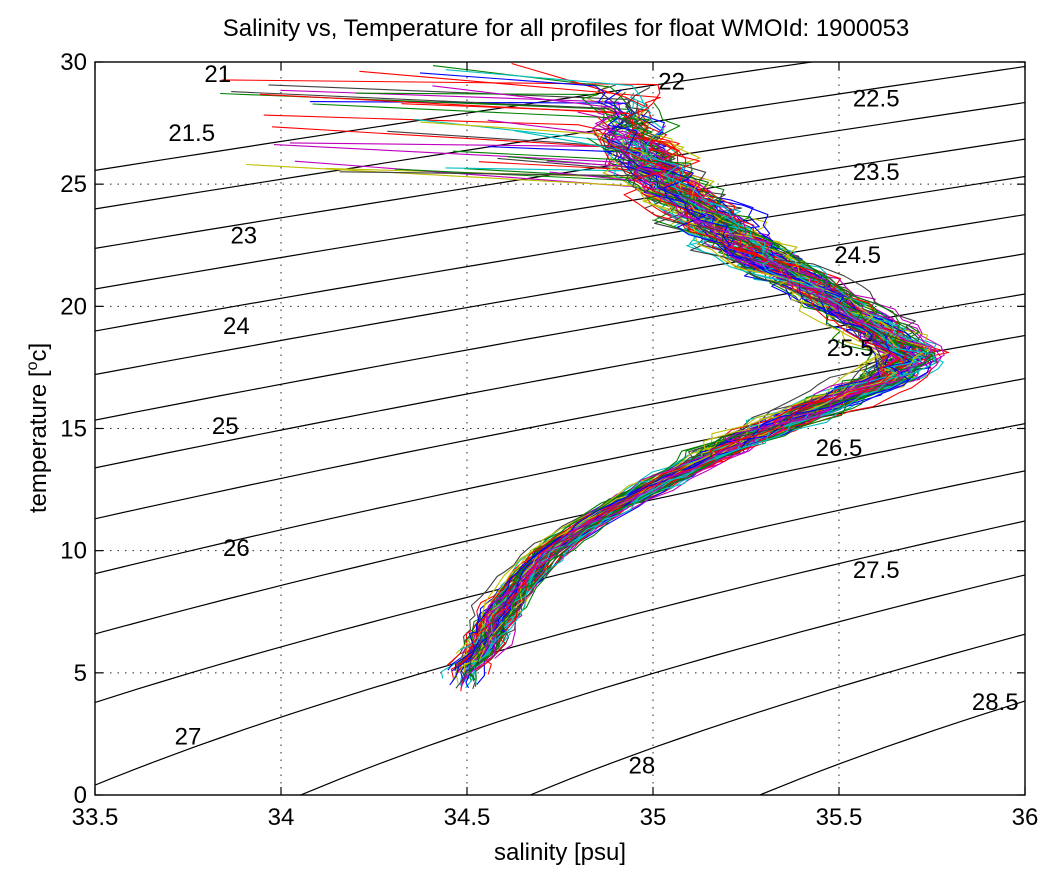 The height and width of the screenshot is (871, 1050). I want to click on x-tick-label: 34, so click(281, 817).